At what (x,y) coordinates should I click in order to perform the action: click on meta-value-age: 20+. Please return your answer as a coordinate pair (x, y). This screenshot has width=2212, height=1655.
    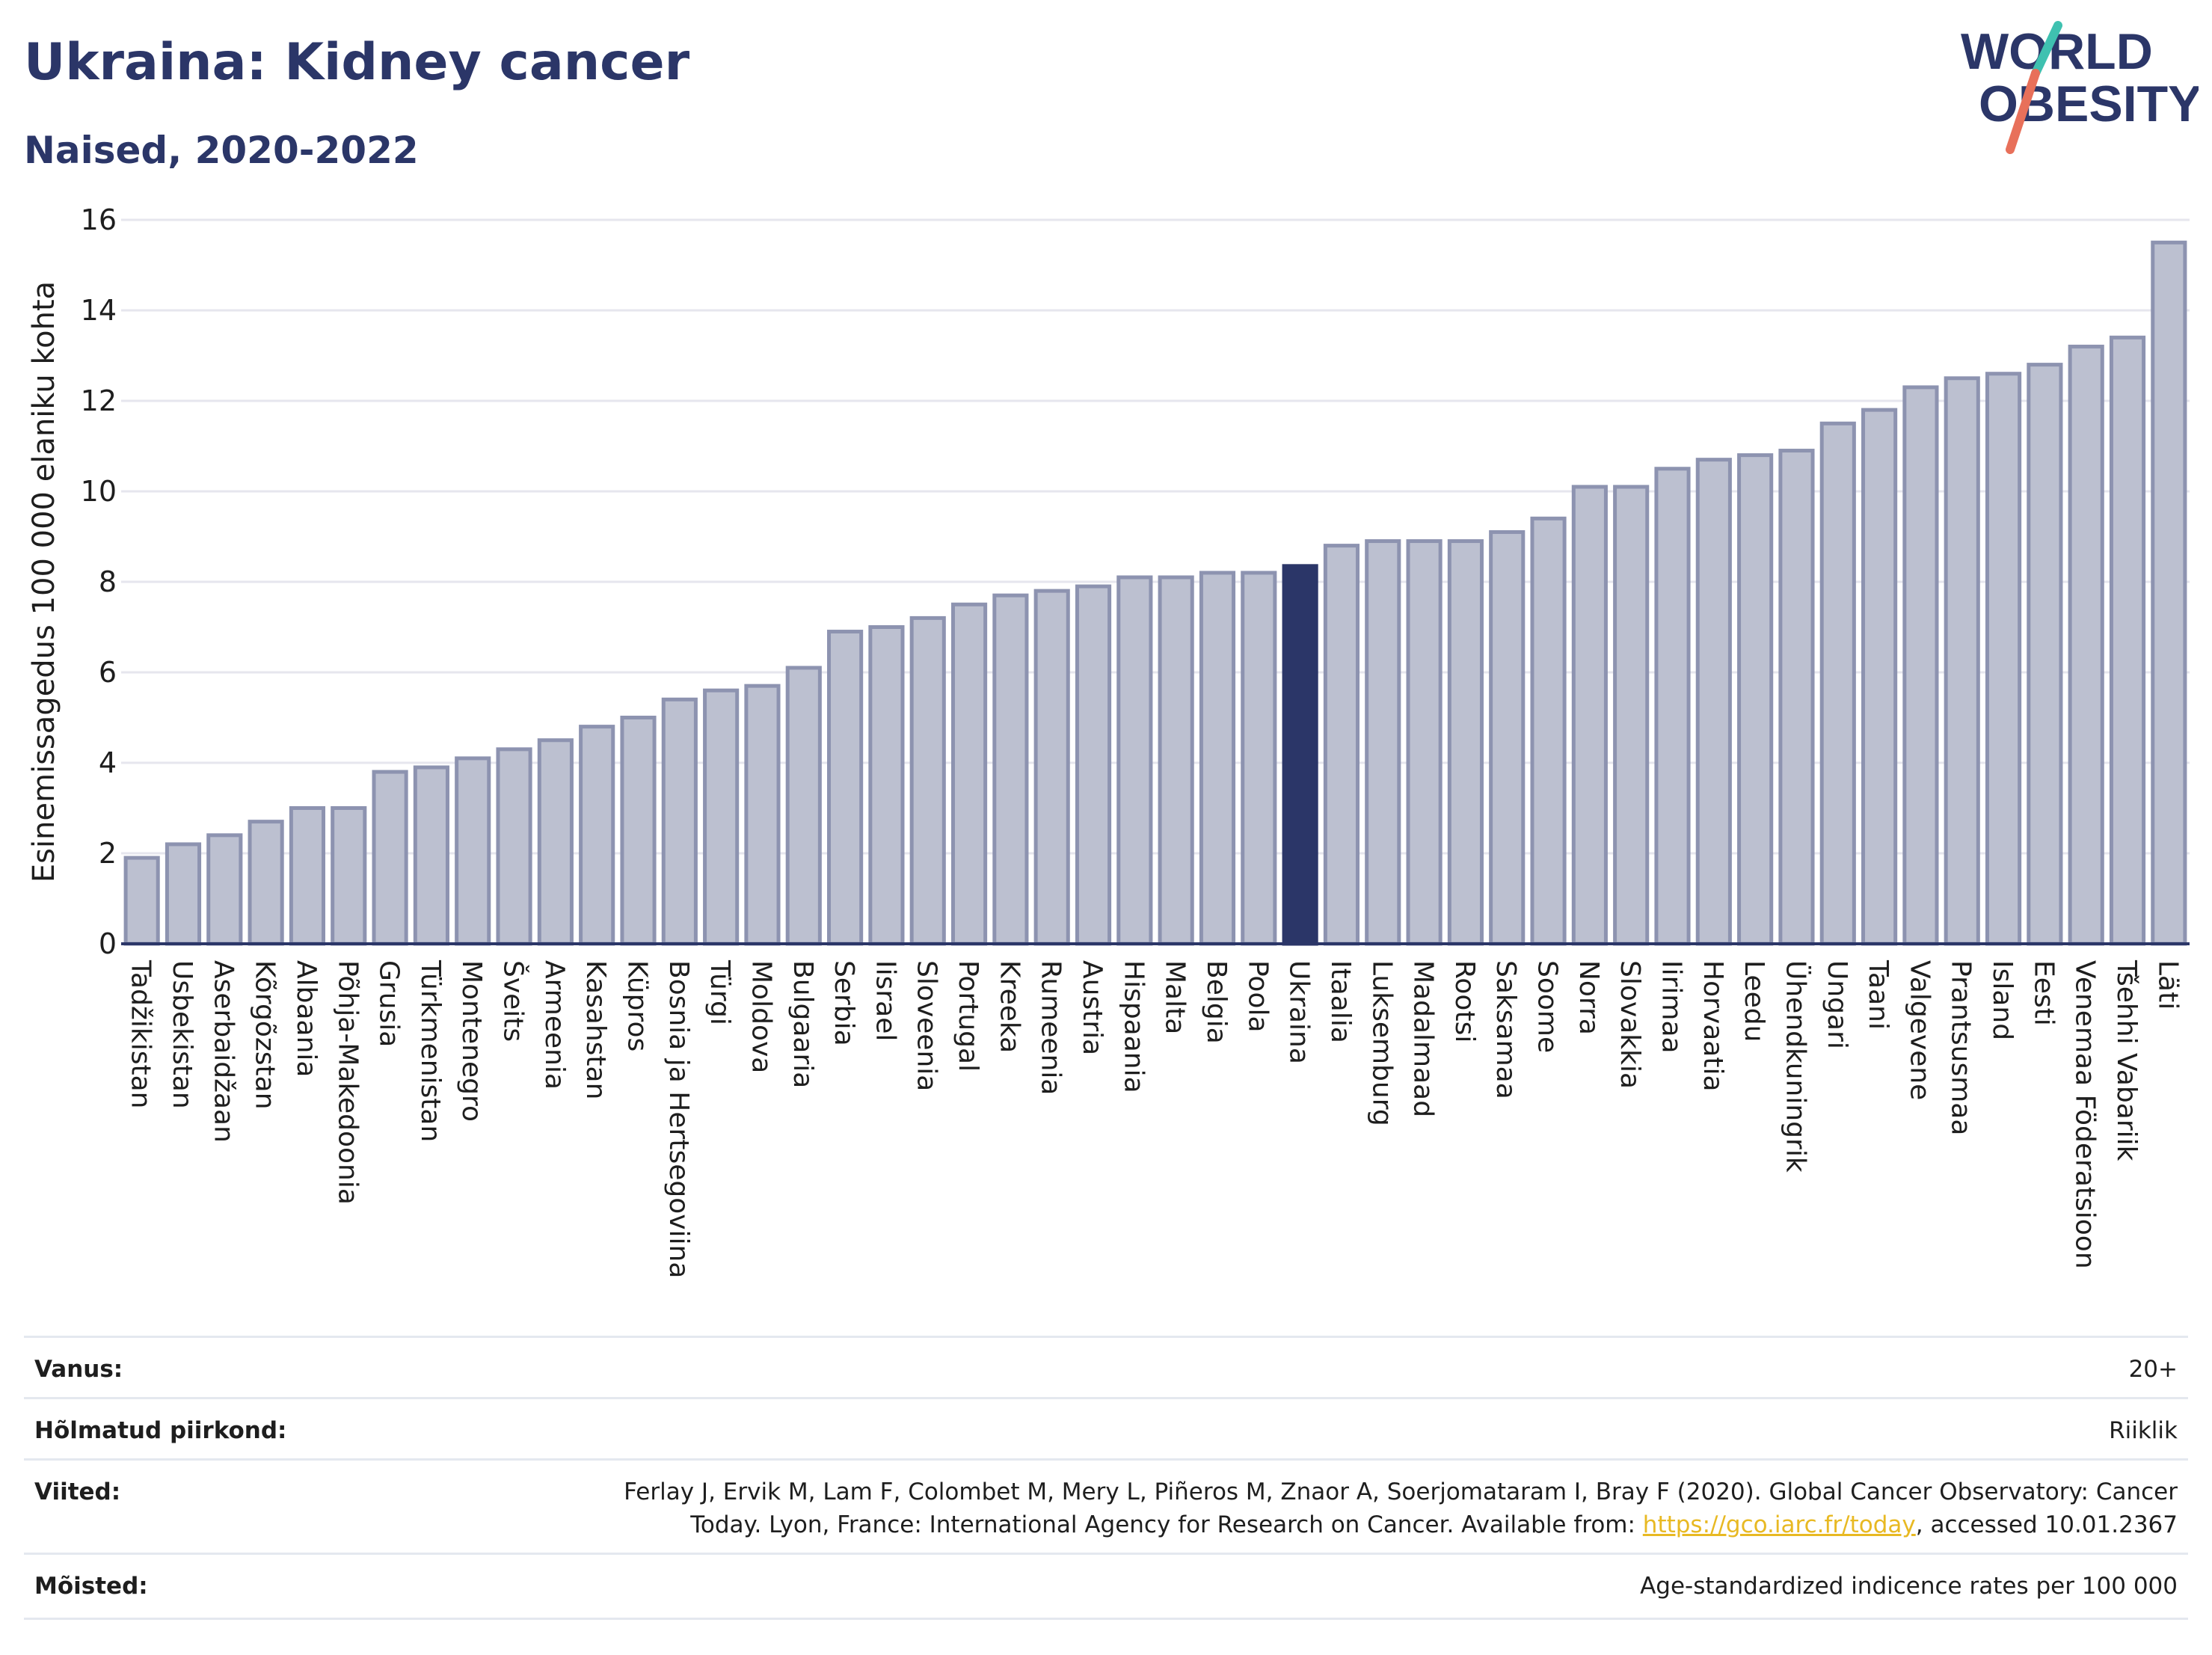
    Looking at the image, I should click on (2153, 1369).